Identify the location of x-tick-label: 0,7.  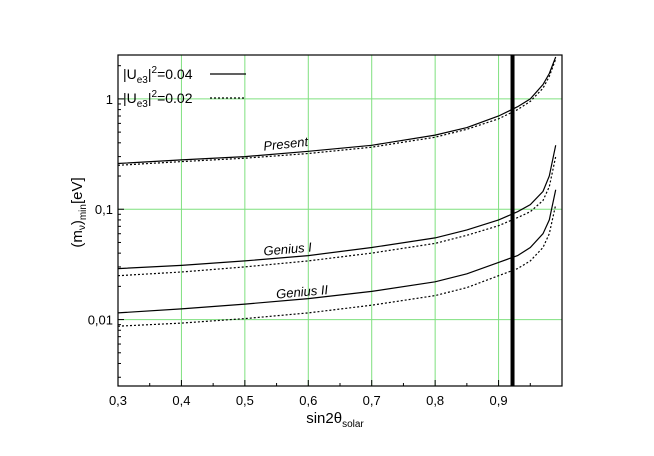
(372, 400).